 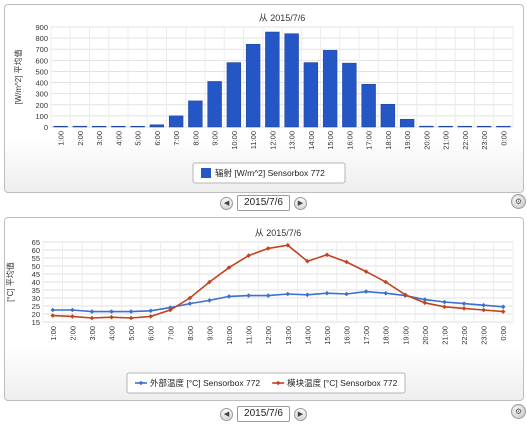 I want to click on legend-label: 模块温度 [°C] Sensorbox 772, so click(x=342, y=383).